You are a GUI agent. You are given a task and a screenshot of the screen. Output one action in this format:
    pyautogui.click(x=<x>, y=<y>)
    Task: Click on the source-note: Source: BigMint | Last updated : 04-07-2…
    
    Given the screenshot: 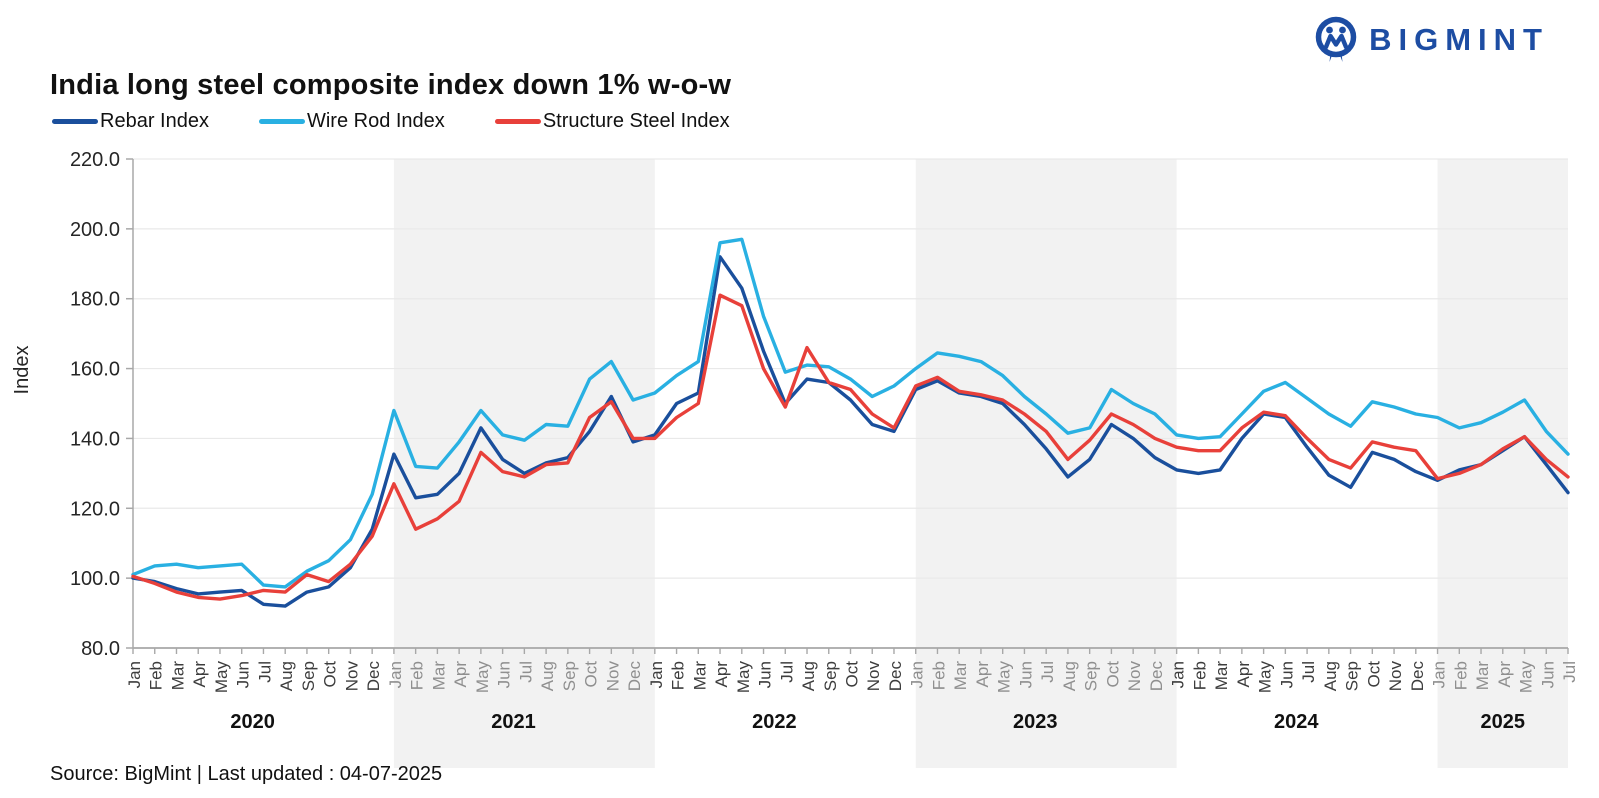 What is the action you would take?
    pyautogui.click(x=246, y=774)
    